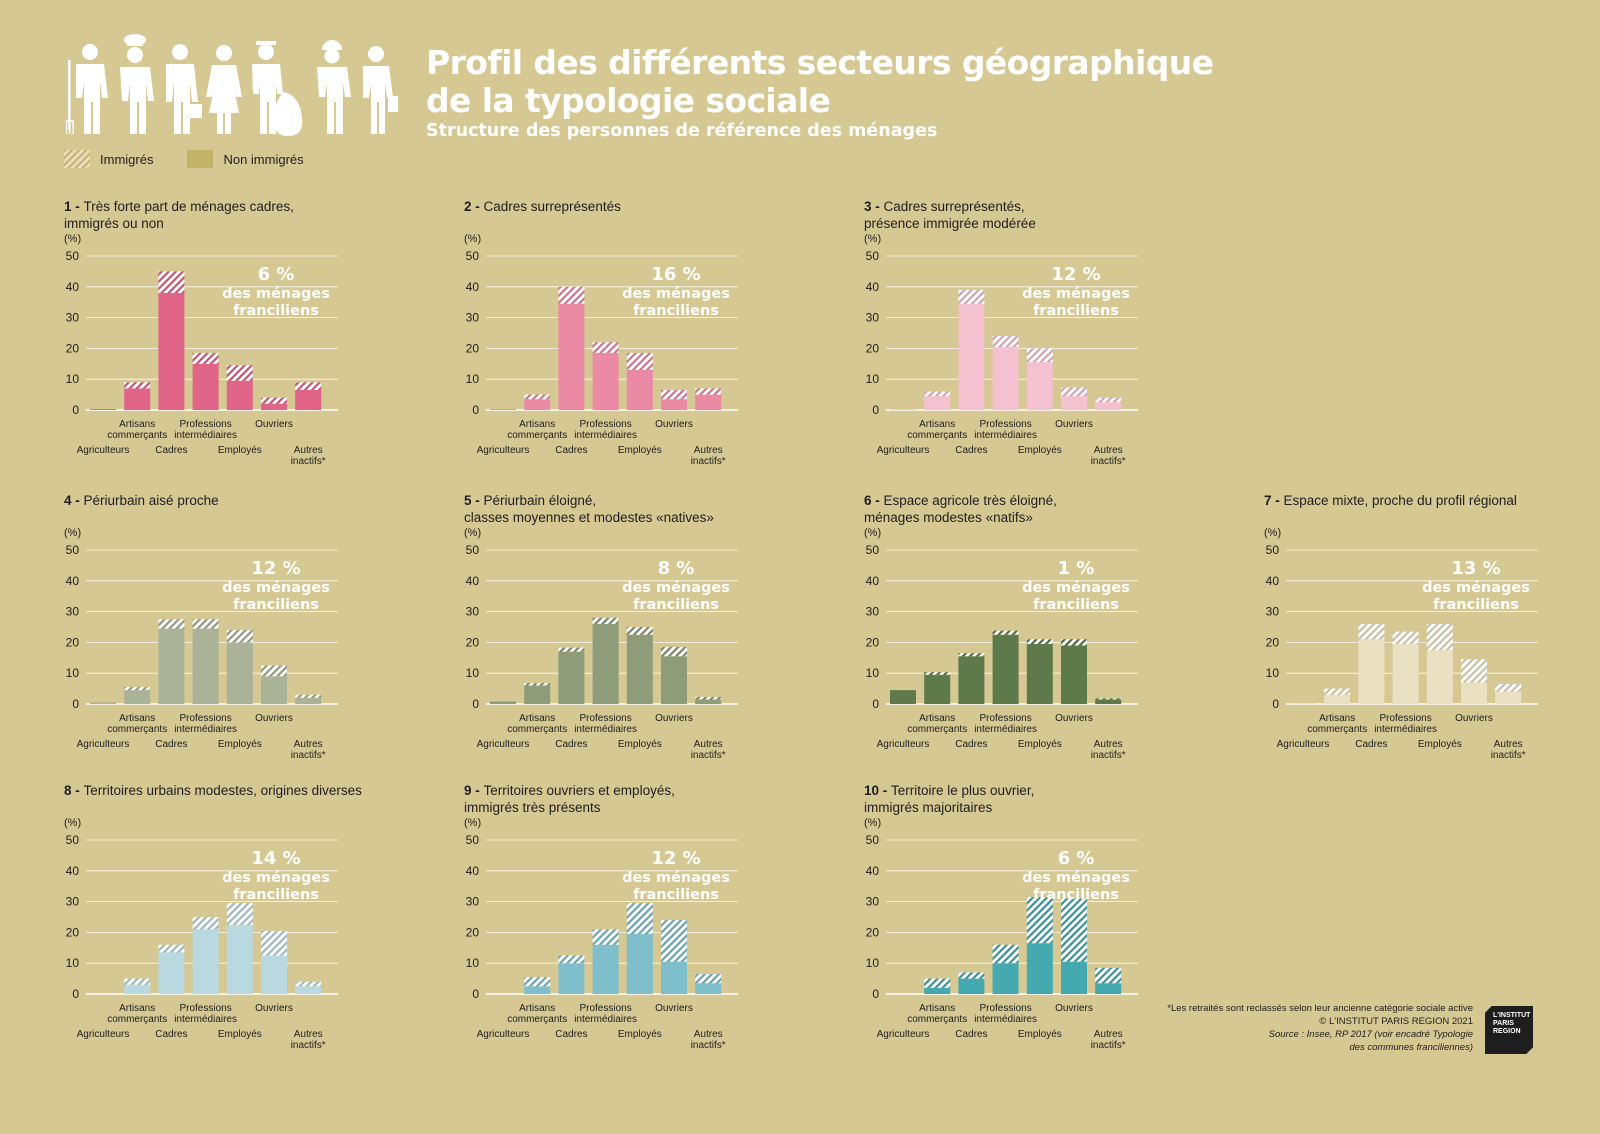 This screenshot has height=1134, width=1600. Describe the element at coordinates (579, 790) in the screenshot. I see `chart-title-text: Territoires ouvriers et employés,` at that location.